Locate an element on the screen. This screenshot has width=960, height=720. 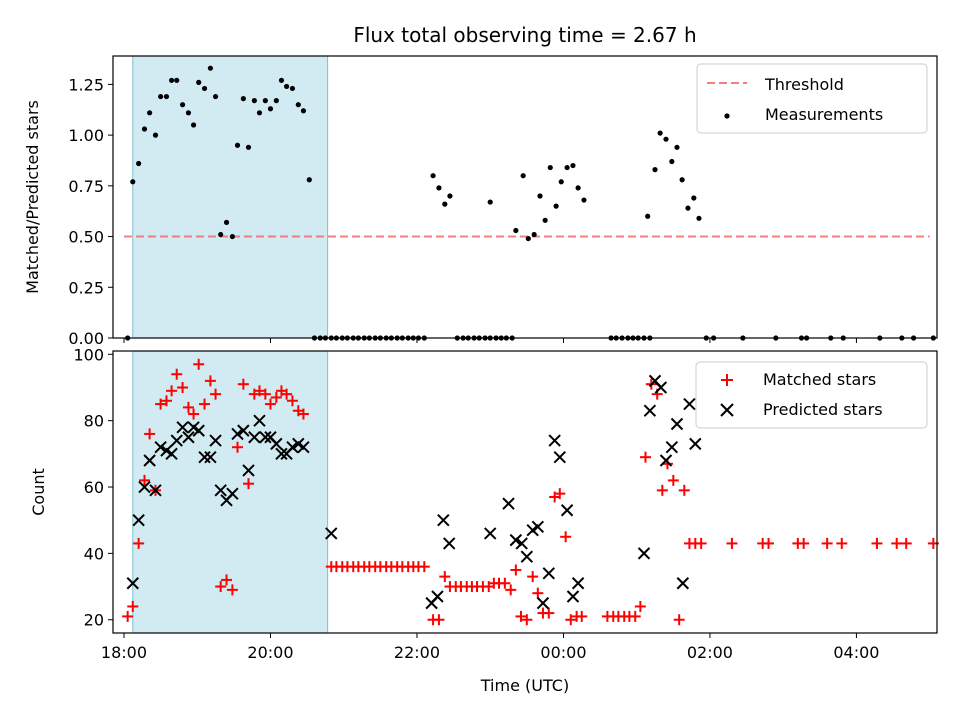
x-tick-label: 04:00 is located at coordinates (856, 652).